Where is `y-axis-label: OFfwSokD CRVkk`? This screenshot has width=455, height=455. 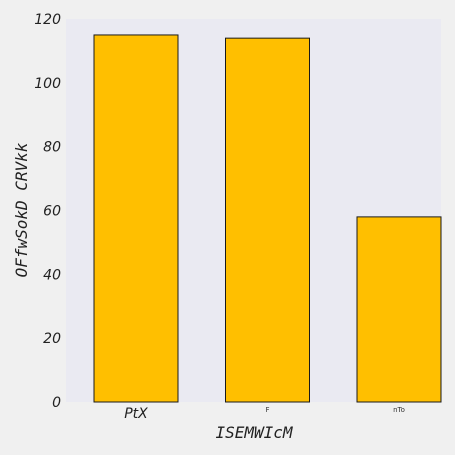 y-axis-label: OFfwSokD CRVkk is located at coordinates (21, 209).